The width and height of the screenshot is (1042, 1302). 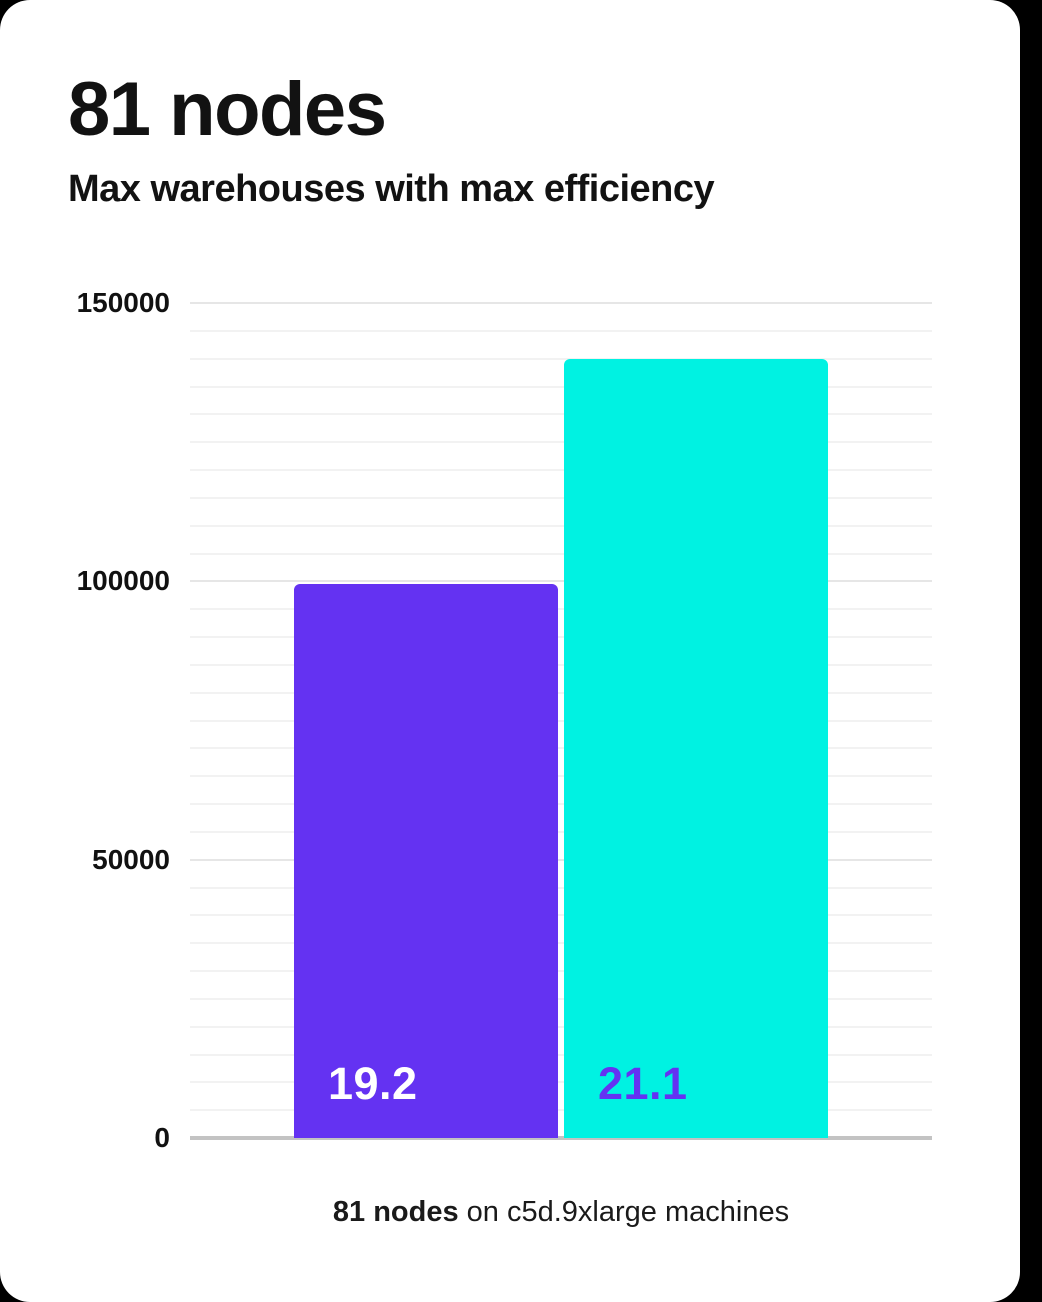 I want to click on chart-caption: 81 nodes on c5d.9xlarge machines, so click(x=561, y=1212).